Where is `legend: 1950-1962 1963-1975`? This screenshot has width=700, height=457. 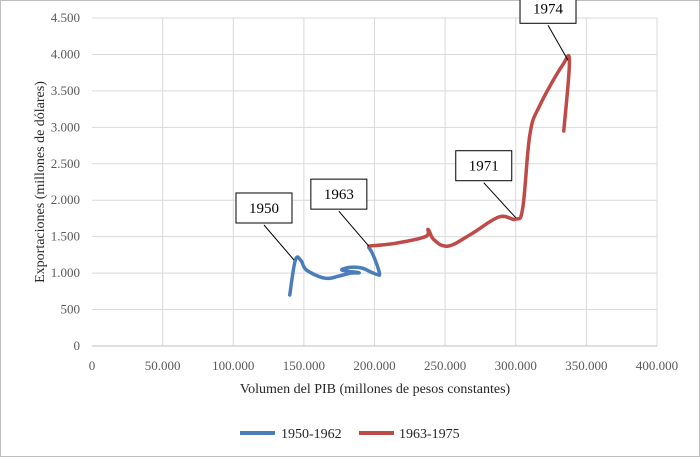 legend: 1950-1962 1963-1975 is located at coordinates (350, 434).